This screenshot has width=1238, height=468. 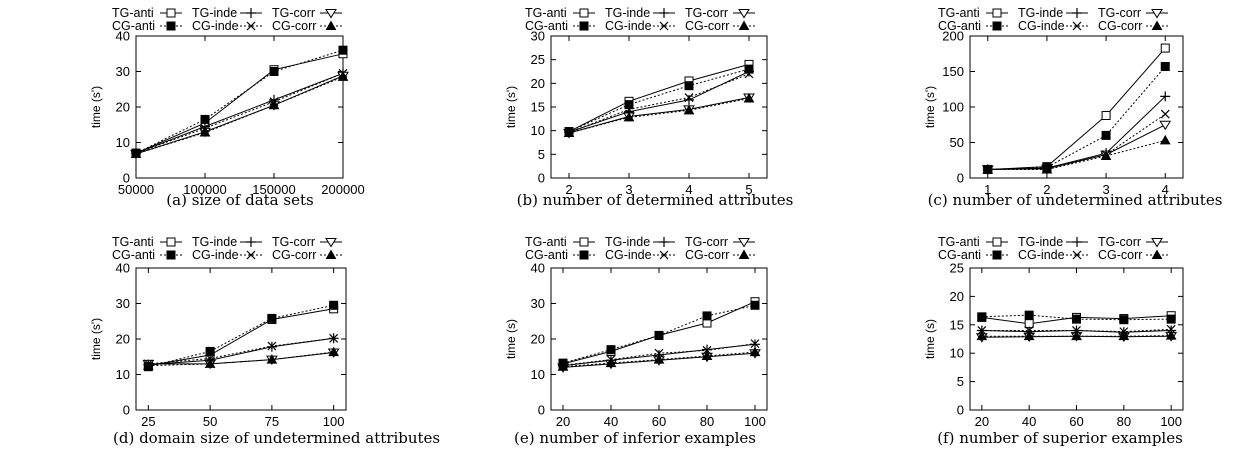 I want to click on y-tick-label: 20, so click(x=123, y=107).